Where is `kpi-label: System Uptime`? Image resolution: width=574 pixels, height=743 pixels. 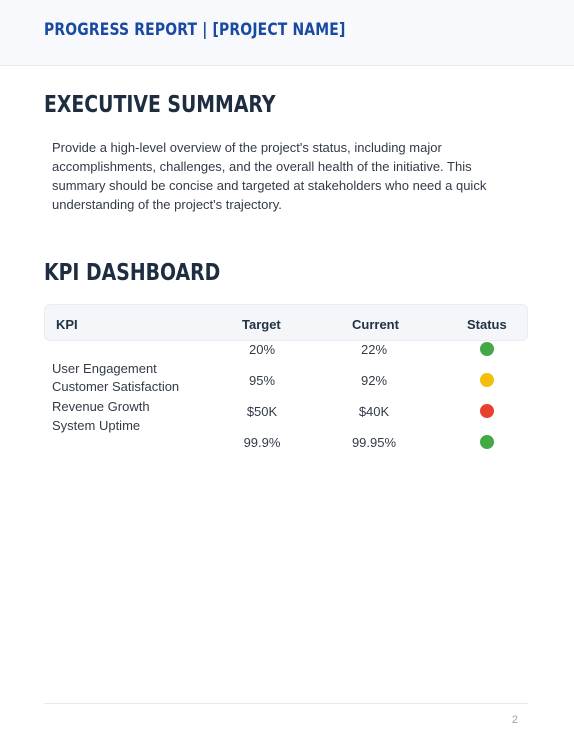
kpi-label: System Uptime is located at coordinates (96, 425).